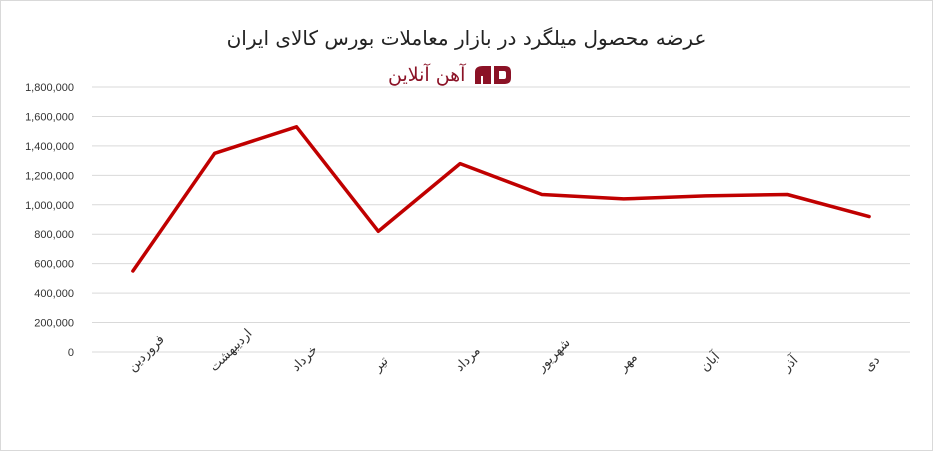 This screenshot has width=933, height=451. I want to click on y-tick-label: 0, so click(71, 353).